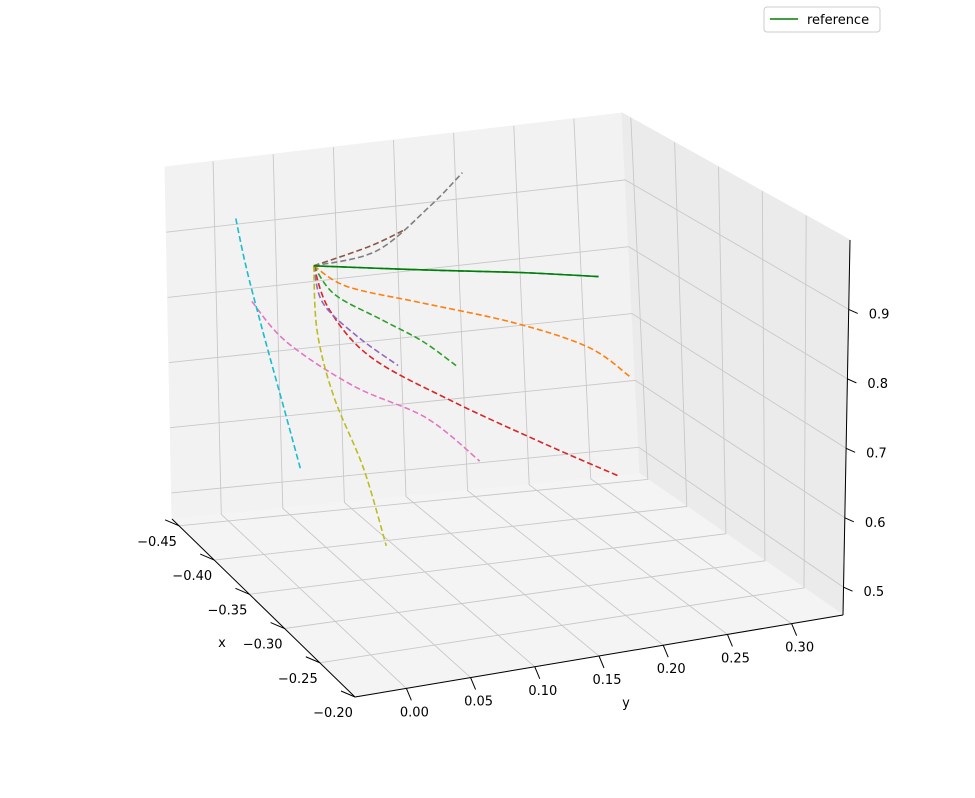 The image size is (975, 798). I want to click on legend-box, so click(822, 19).